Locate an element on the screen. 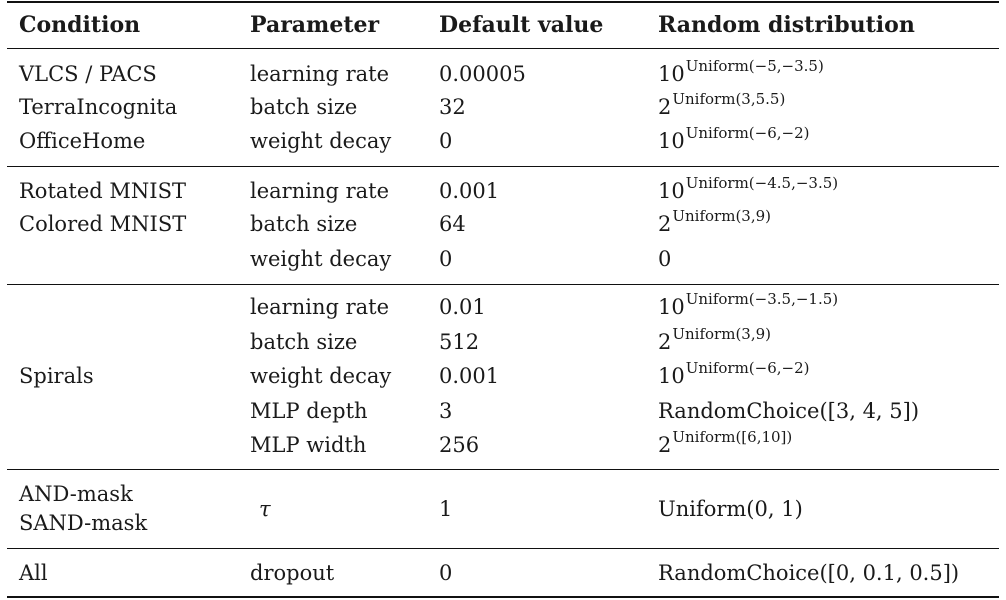 This screenshot has height=600, width=1006. distribution-cell: 2Uniform([6,10]) is located at coordinates (725, 443).